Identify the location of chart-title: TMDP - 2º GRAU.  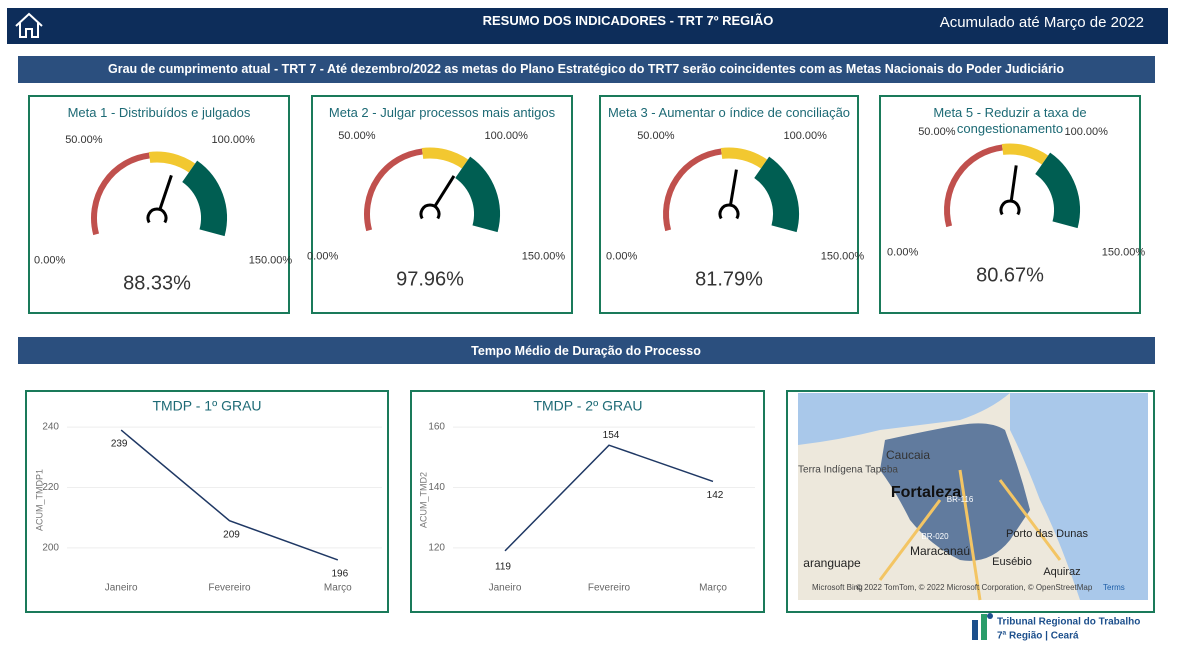
(587, 406).